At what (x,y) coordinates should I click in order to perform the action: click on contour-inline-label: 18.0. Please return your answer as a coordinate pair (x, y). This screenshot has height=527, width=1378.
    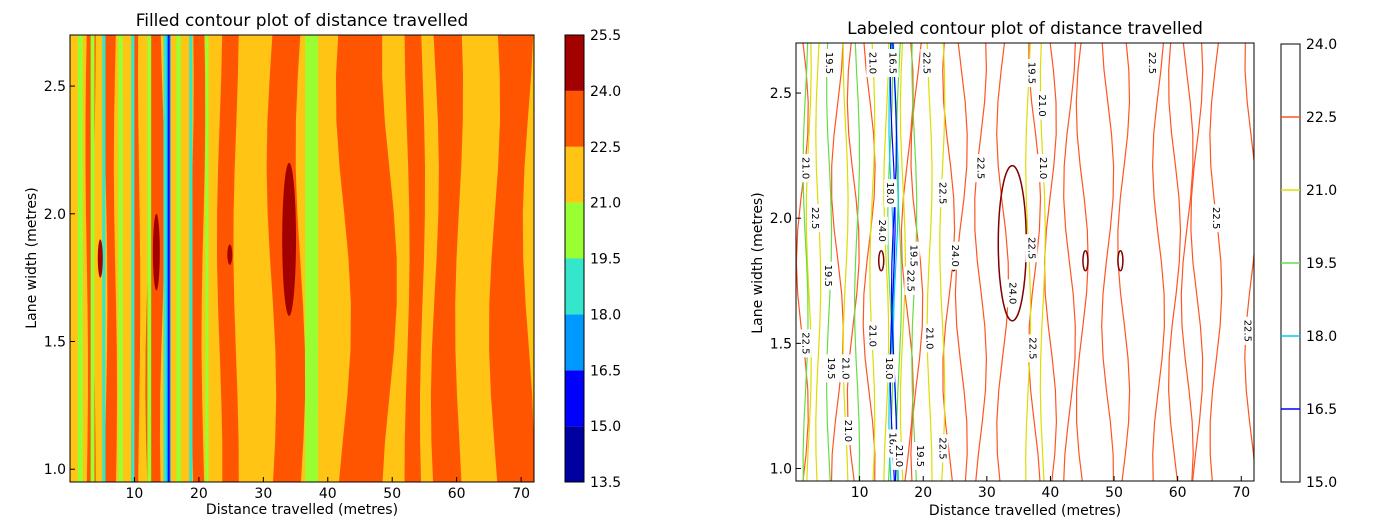
    Looking at the image, I should click on (888, 368).